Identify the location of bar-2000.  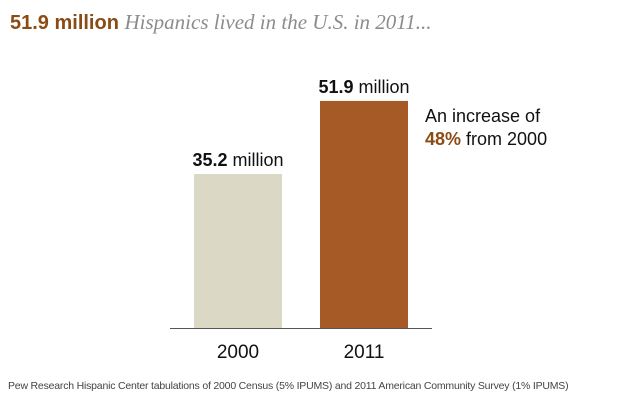
(238, 251).